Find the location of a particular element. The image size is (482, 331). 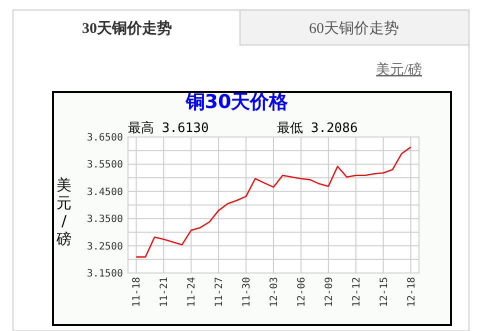

chart-title: 铜30天价格 is located at coordinates (237, 102).